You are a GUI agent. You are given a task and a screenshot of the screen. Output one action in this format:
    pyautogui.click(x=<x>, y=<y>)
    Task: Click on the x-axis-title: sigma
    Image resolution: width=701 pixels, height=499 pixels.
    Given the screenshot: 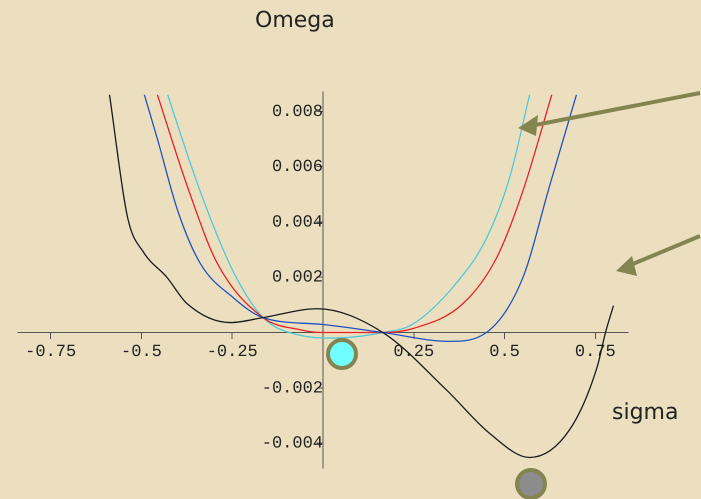 What is the action you would take?
    pyautogui.click(x=645, y=412)
    